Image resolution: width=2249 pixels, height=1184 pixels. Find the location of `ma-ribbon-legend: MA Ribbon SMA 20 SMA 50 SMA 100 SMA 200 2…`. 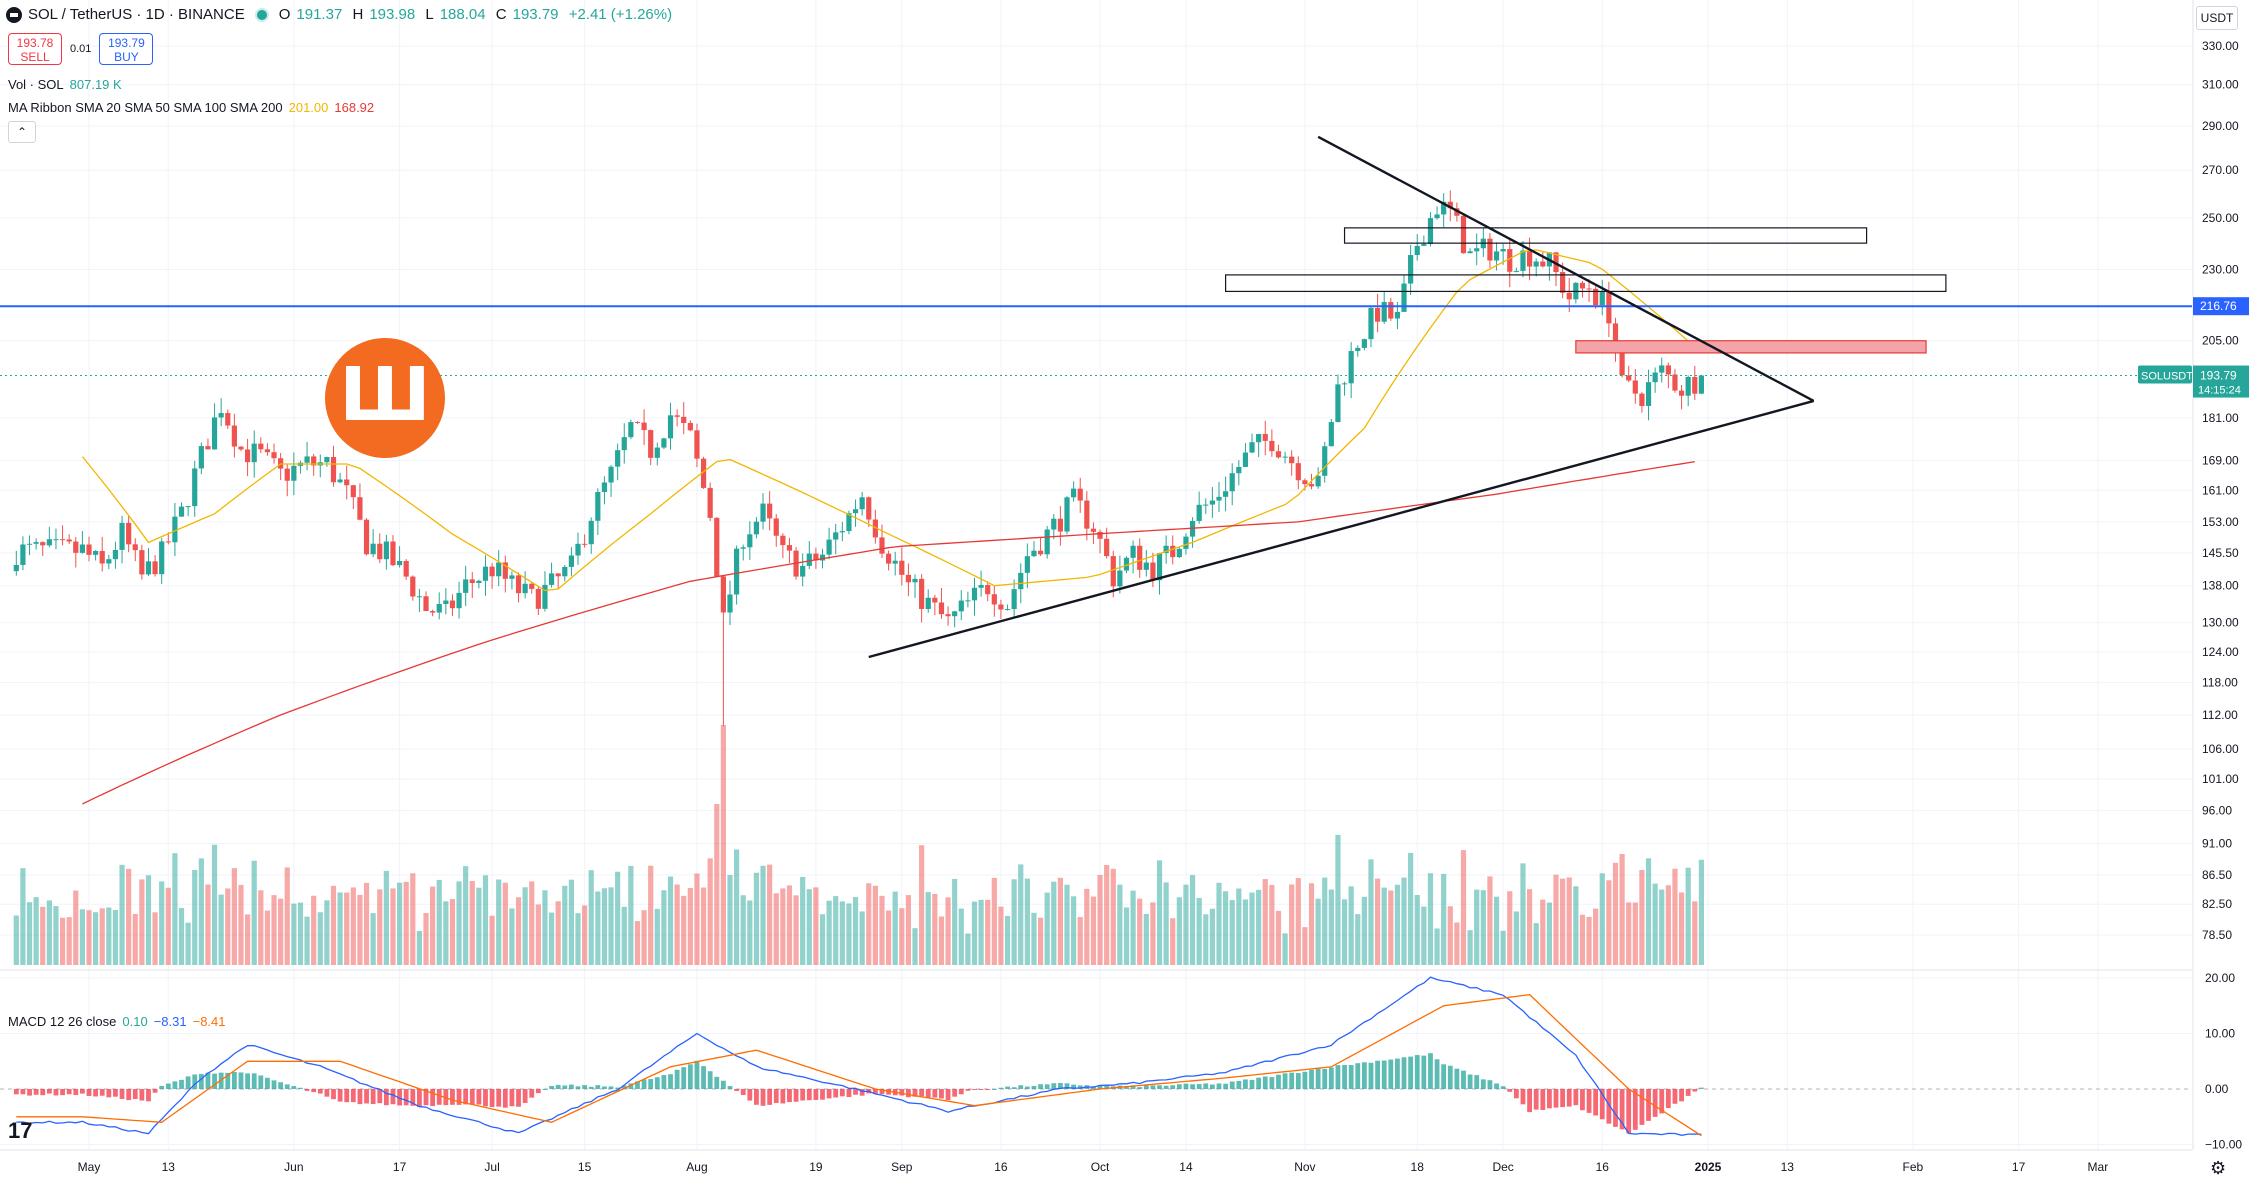

ma-ribbon-legend: MA Ribbon SMA 20 SMA 50 SMA 100 SMA 200 2… is located at coordinates (191, 107).